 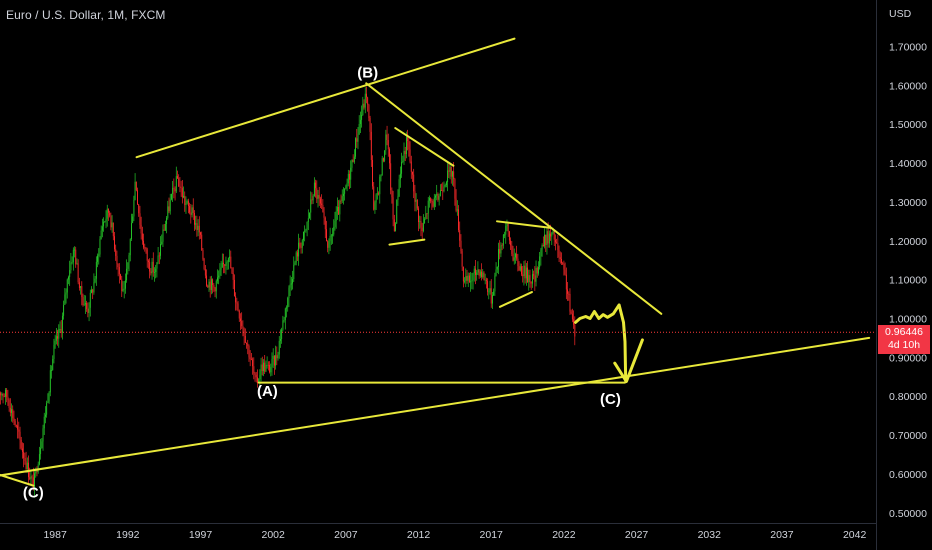 I want to click on projection-arrowhead, so click(x=628, y=360).